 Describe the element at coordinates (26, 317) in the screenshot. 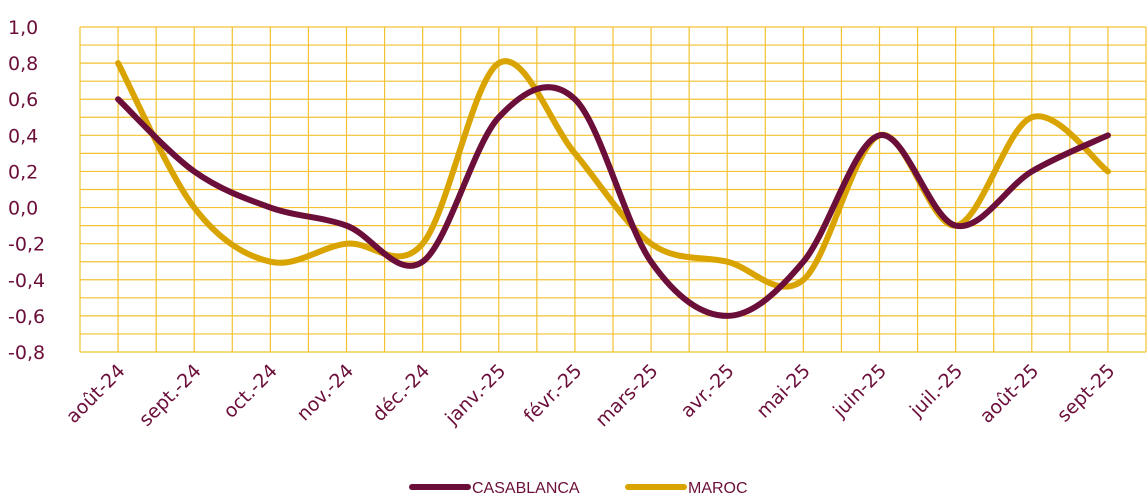

I see `y-tick-label: -0,6` at that location.